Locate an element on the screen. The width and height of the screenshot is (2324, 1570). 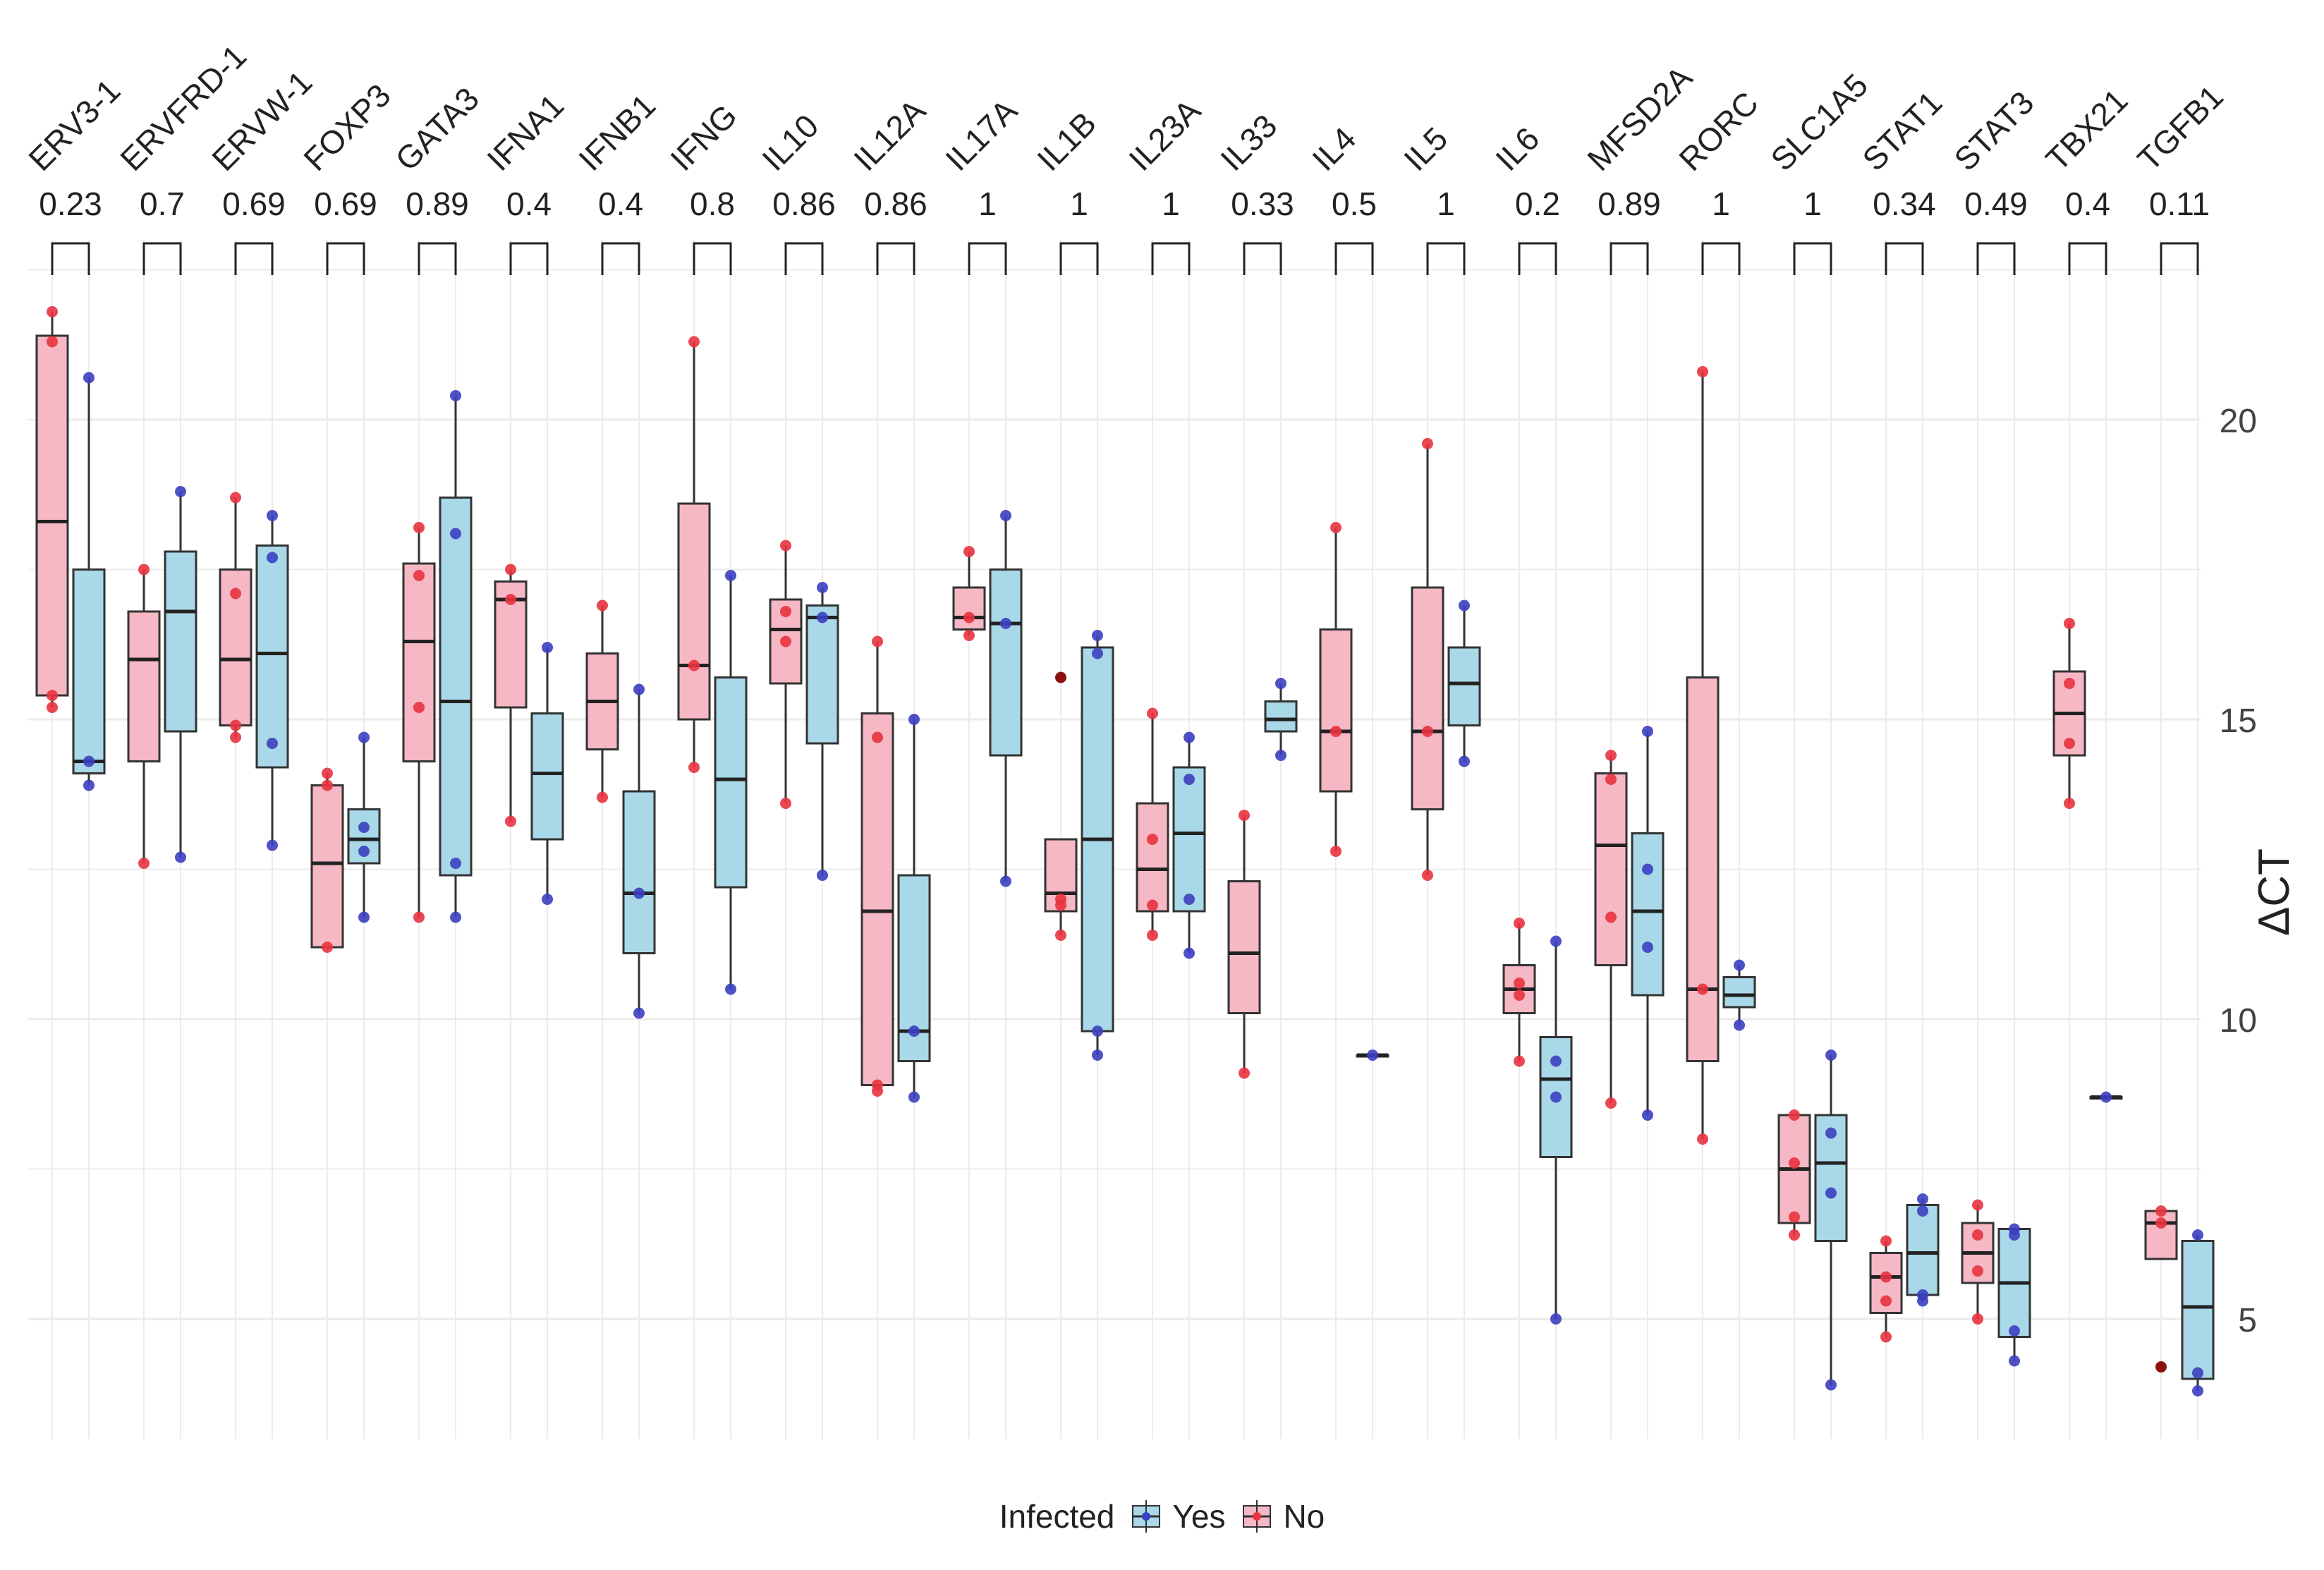
y-tick-label: 15 is located at coordinates (2238, 721).